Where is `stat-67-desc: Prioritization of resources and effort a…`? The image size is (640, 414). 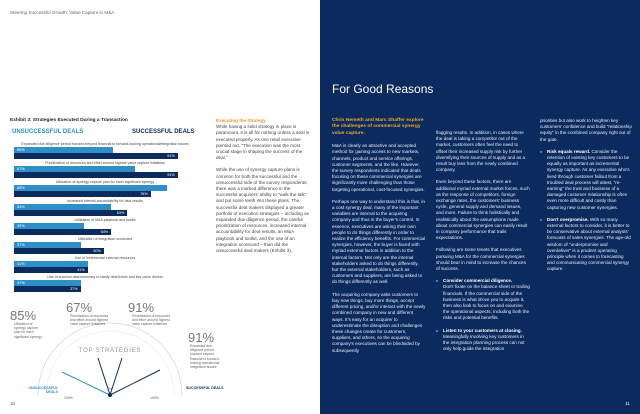 stat-67-desc: Prioritization of resources and effort a… is located at coordinates (89, 320).